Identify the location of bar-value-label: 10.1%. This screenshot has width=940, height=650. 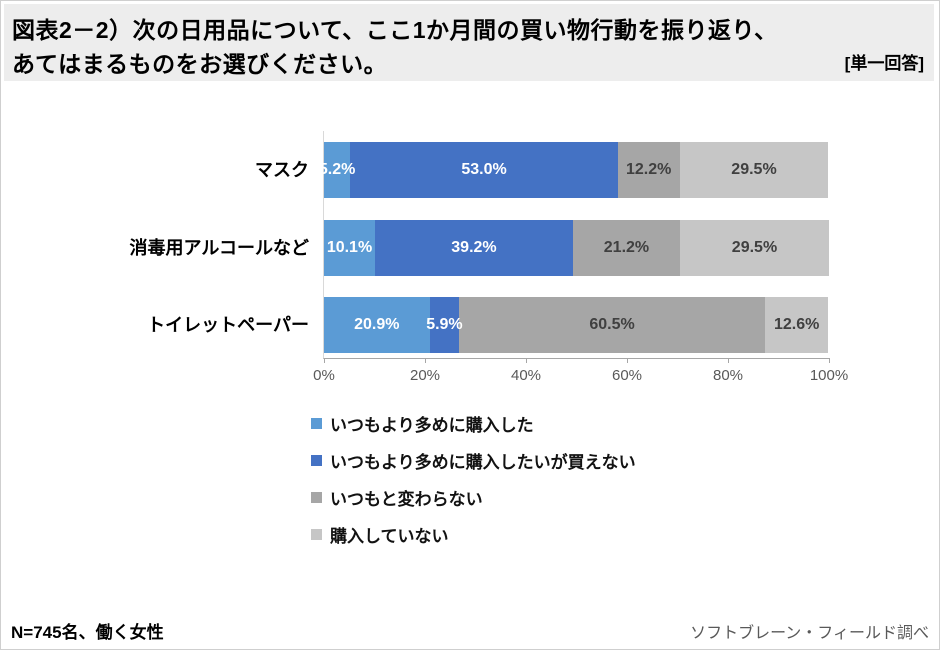
(349, 247).